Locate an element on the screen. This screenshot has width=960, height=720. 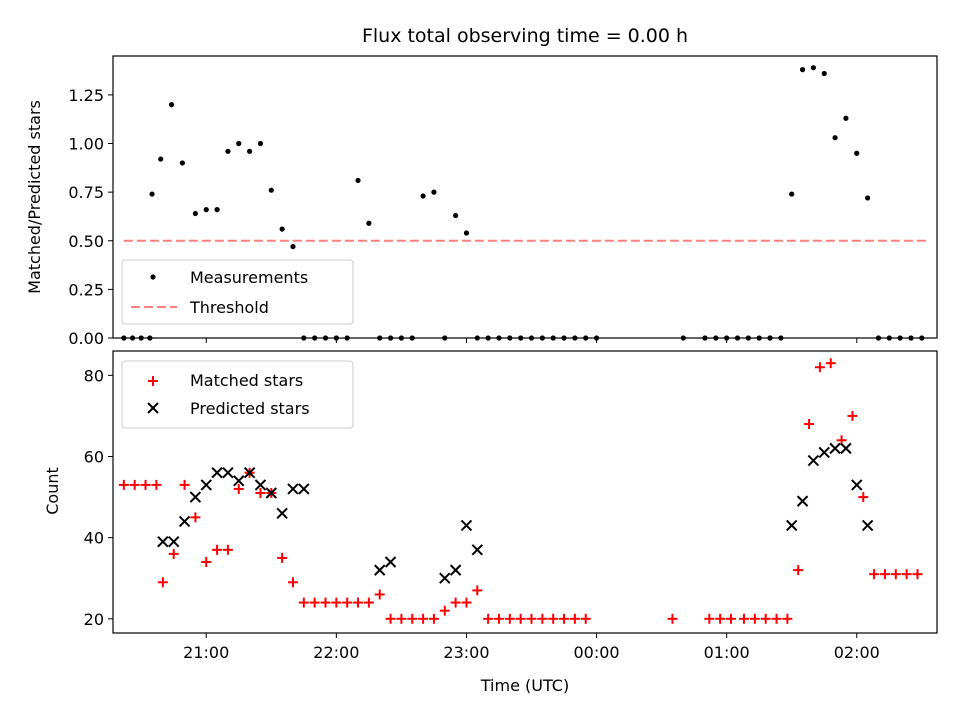
y-tick-label: 80 is located at coordinates (94, 375).